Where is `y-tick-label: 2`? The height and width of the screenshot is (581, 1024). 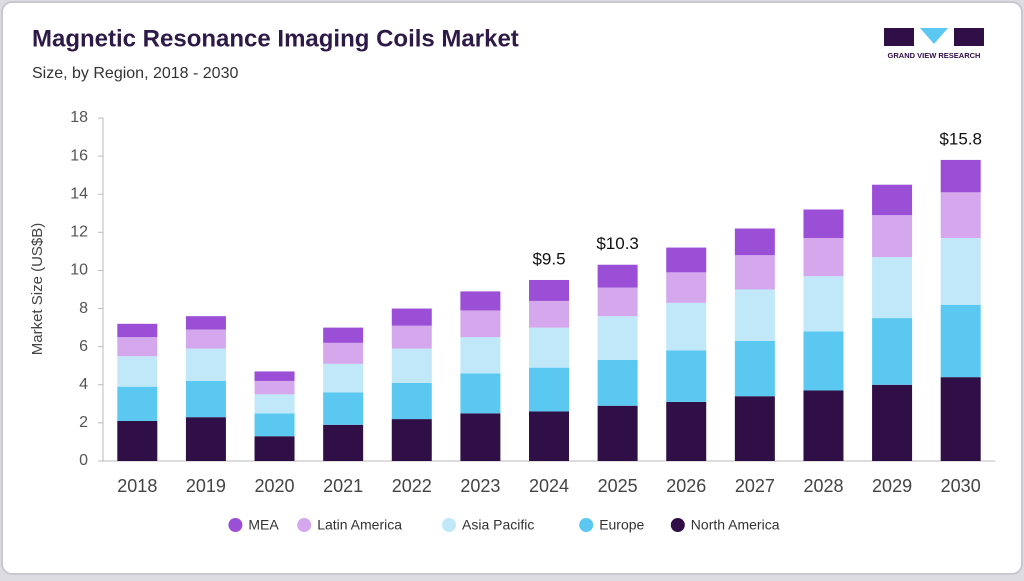 y-tick-label: 2 is located at coordinates (83, 422).